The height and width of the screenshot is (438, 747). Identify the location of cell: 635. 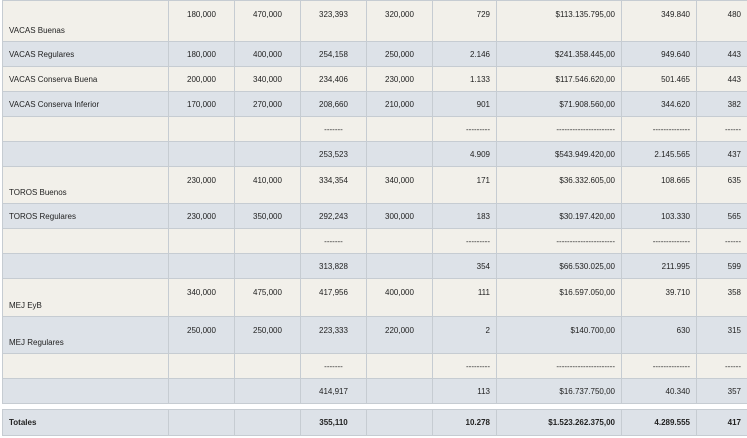
(721, 185).